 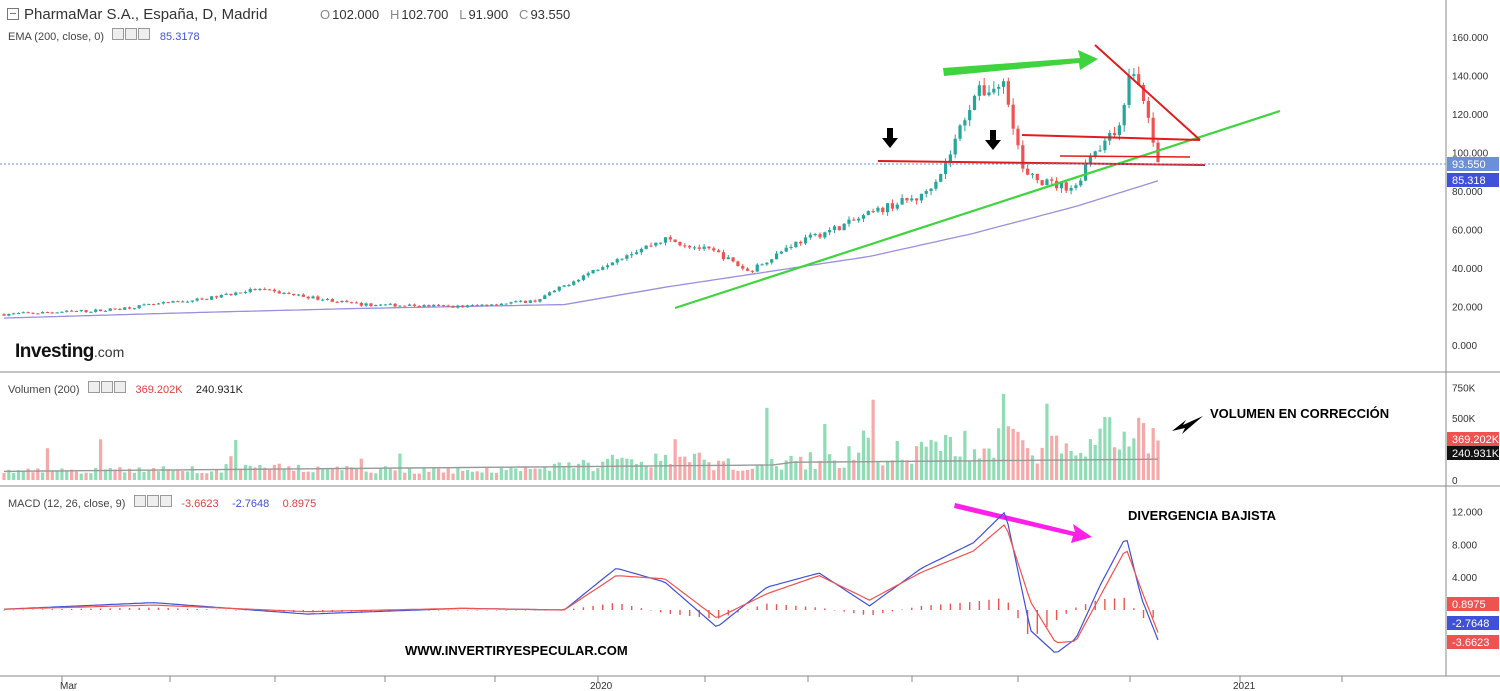 I want to click on macd-label: MACD (12, 26, close, 9), so click(x=67, y=504).